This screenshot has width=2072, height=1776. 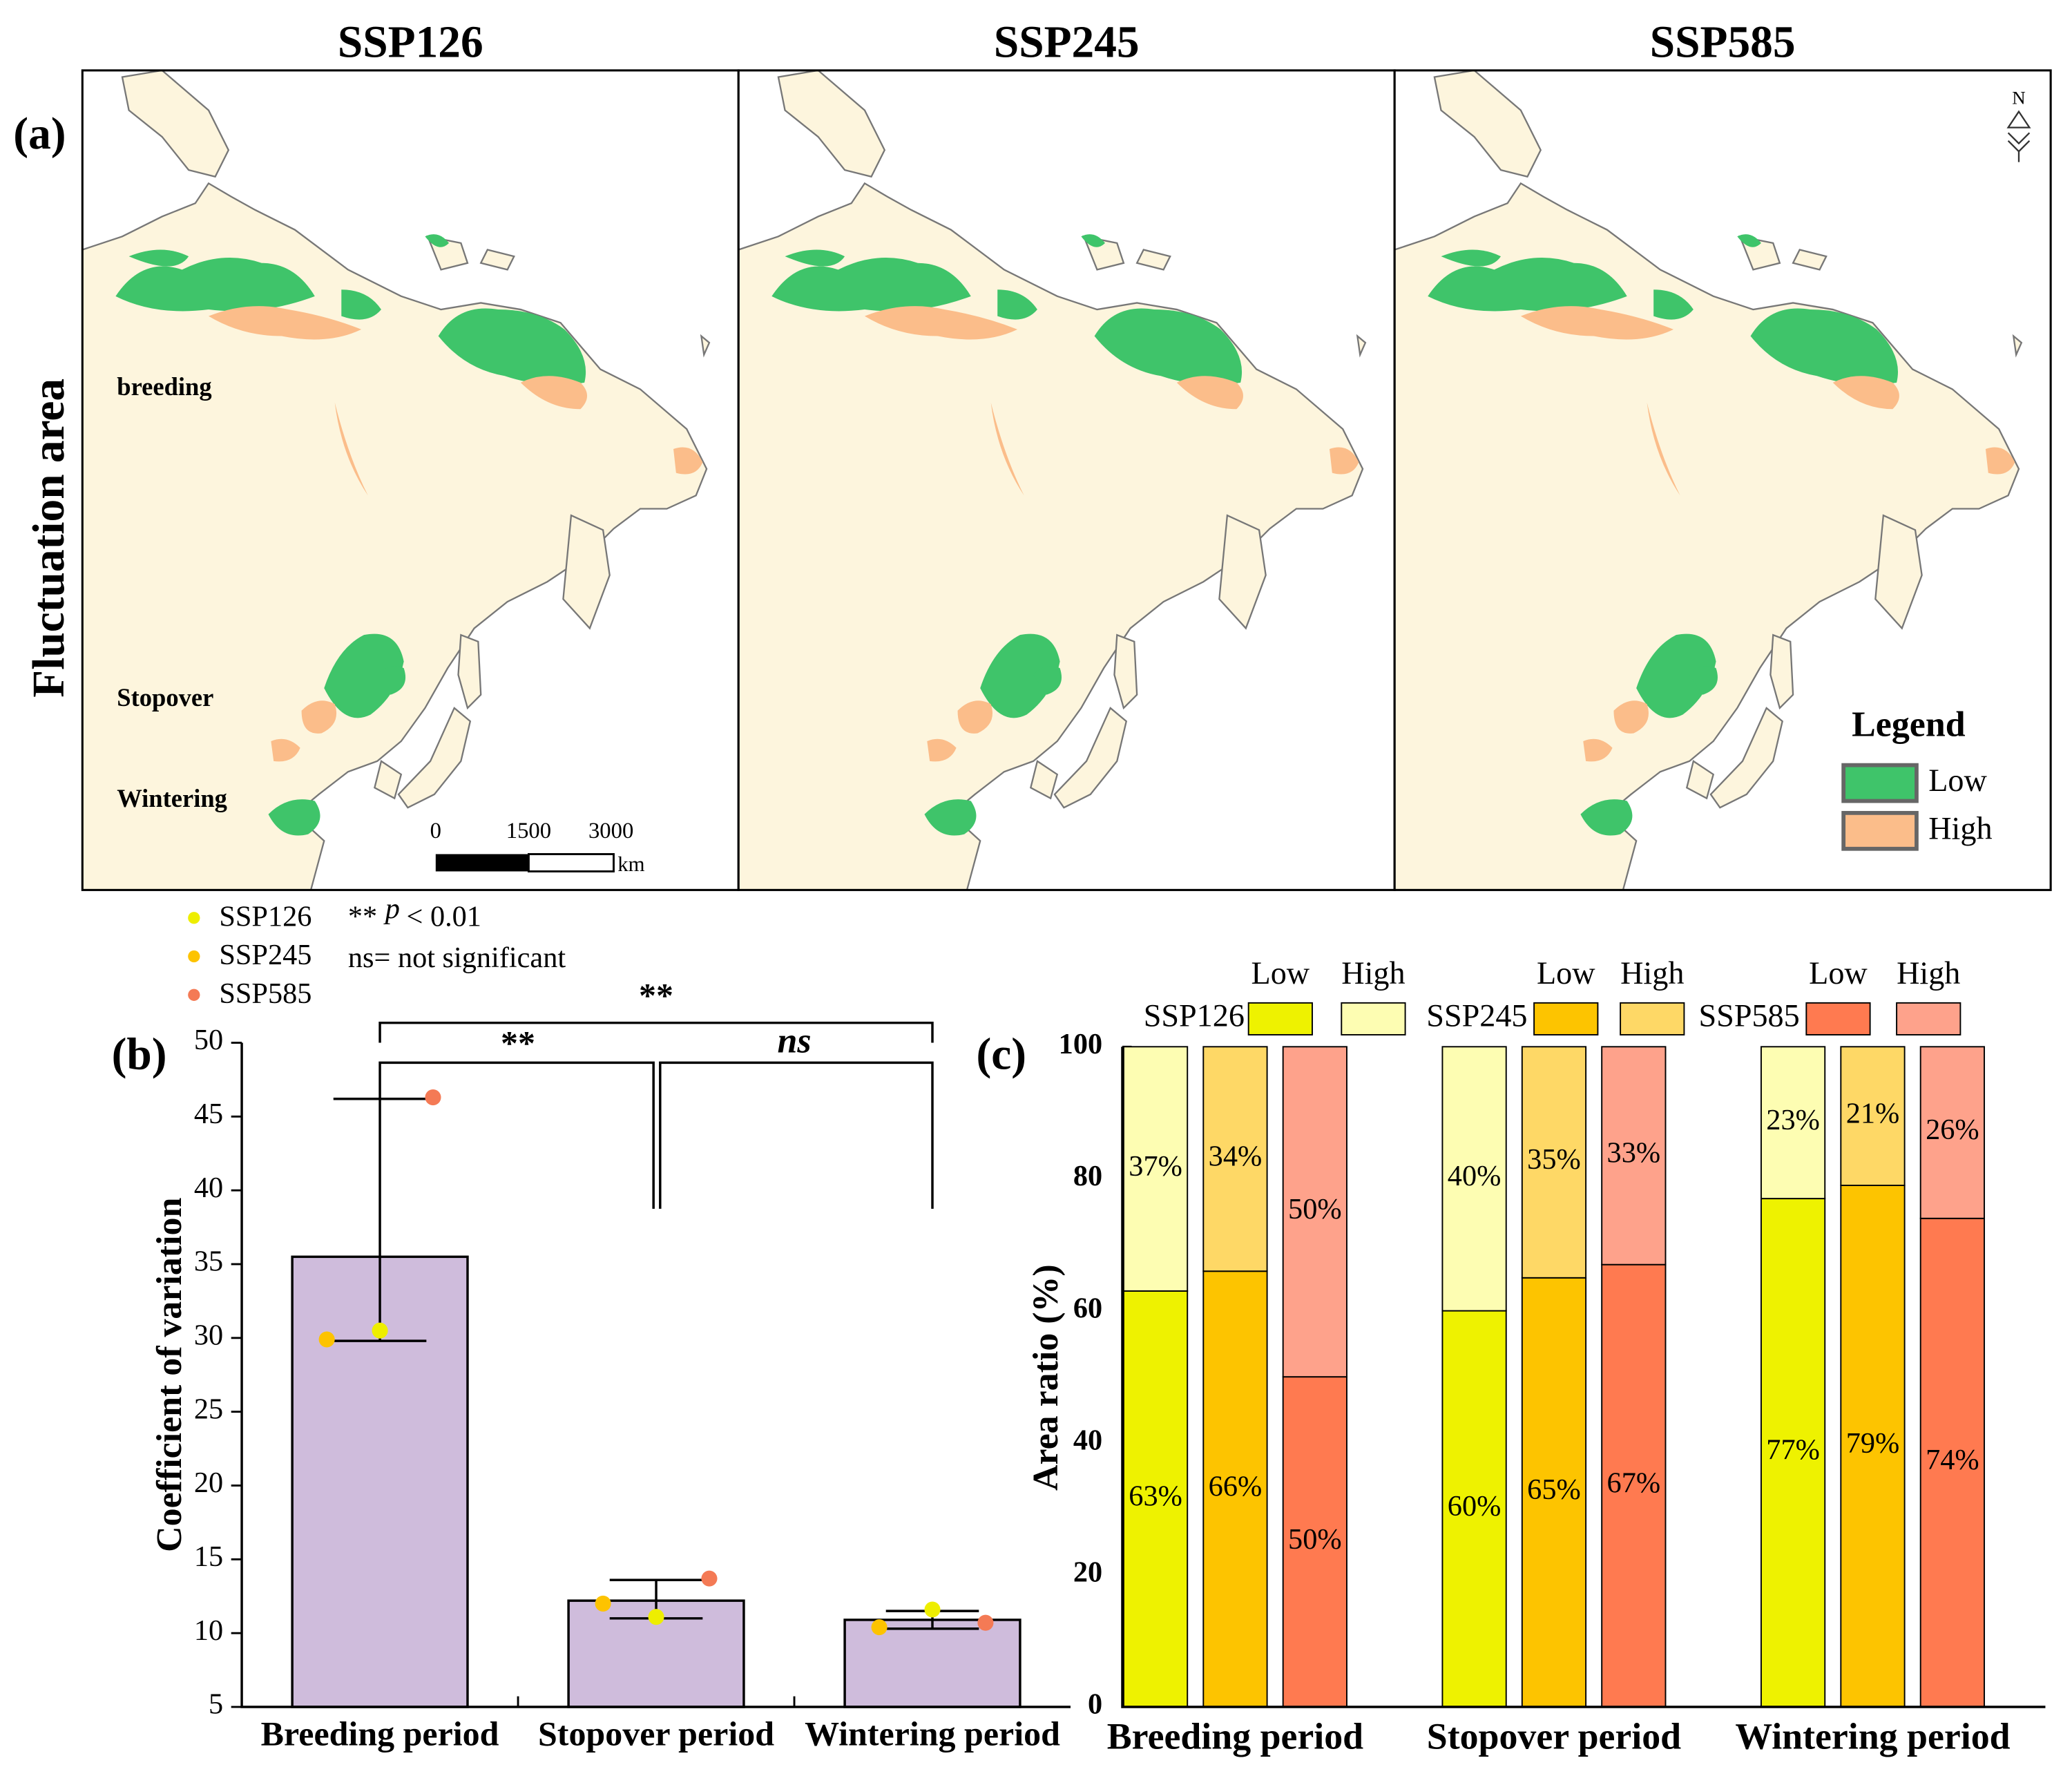 I want to click on annotation: ns, so click(x=794, y=1040).